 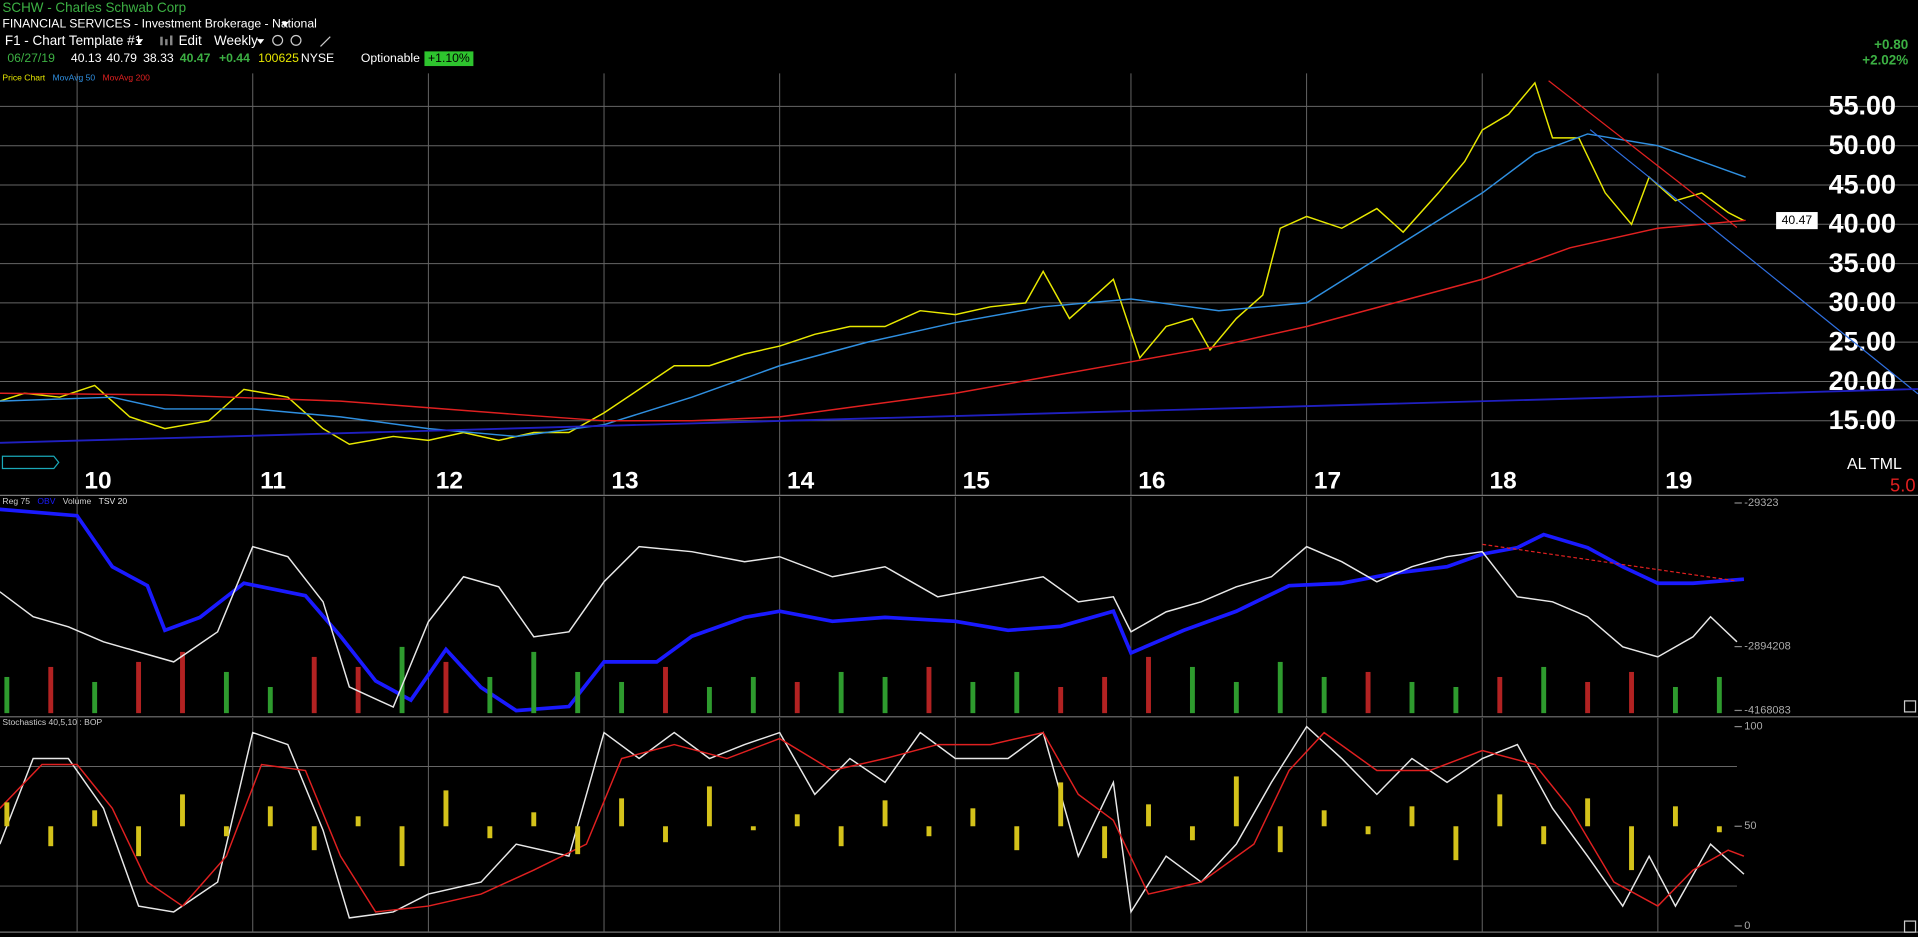 I want to click on x-tick-label: 15, so click(x=976, y=480).